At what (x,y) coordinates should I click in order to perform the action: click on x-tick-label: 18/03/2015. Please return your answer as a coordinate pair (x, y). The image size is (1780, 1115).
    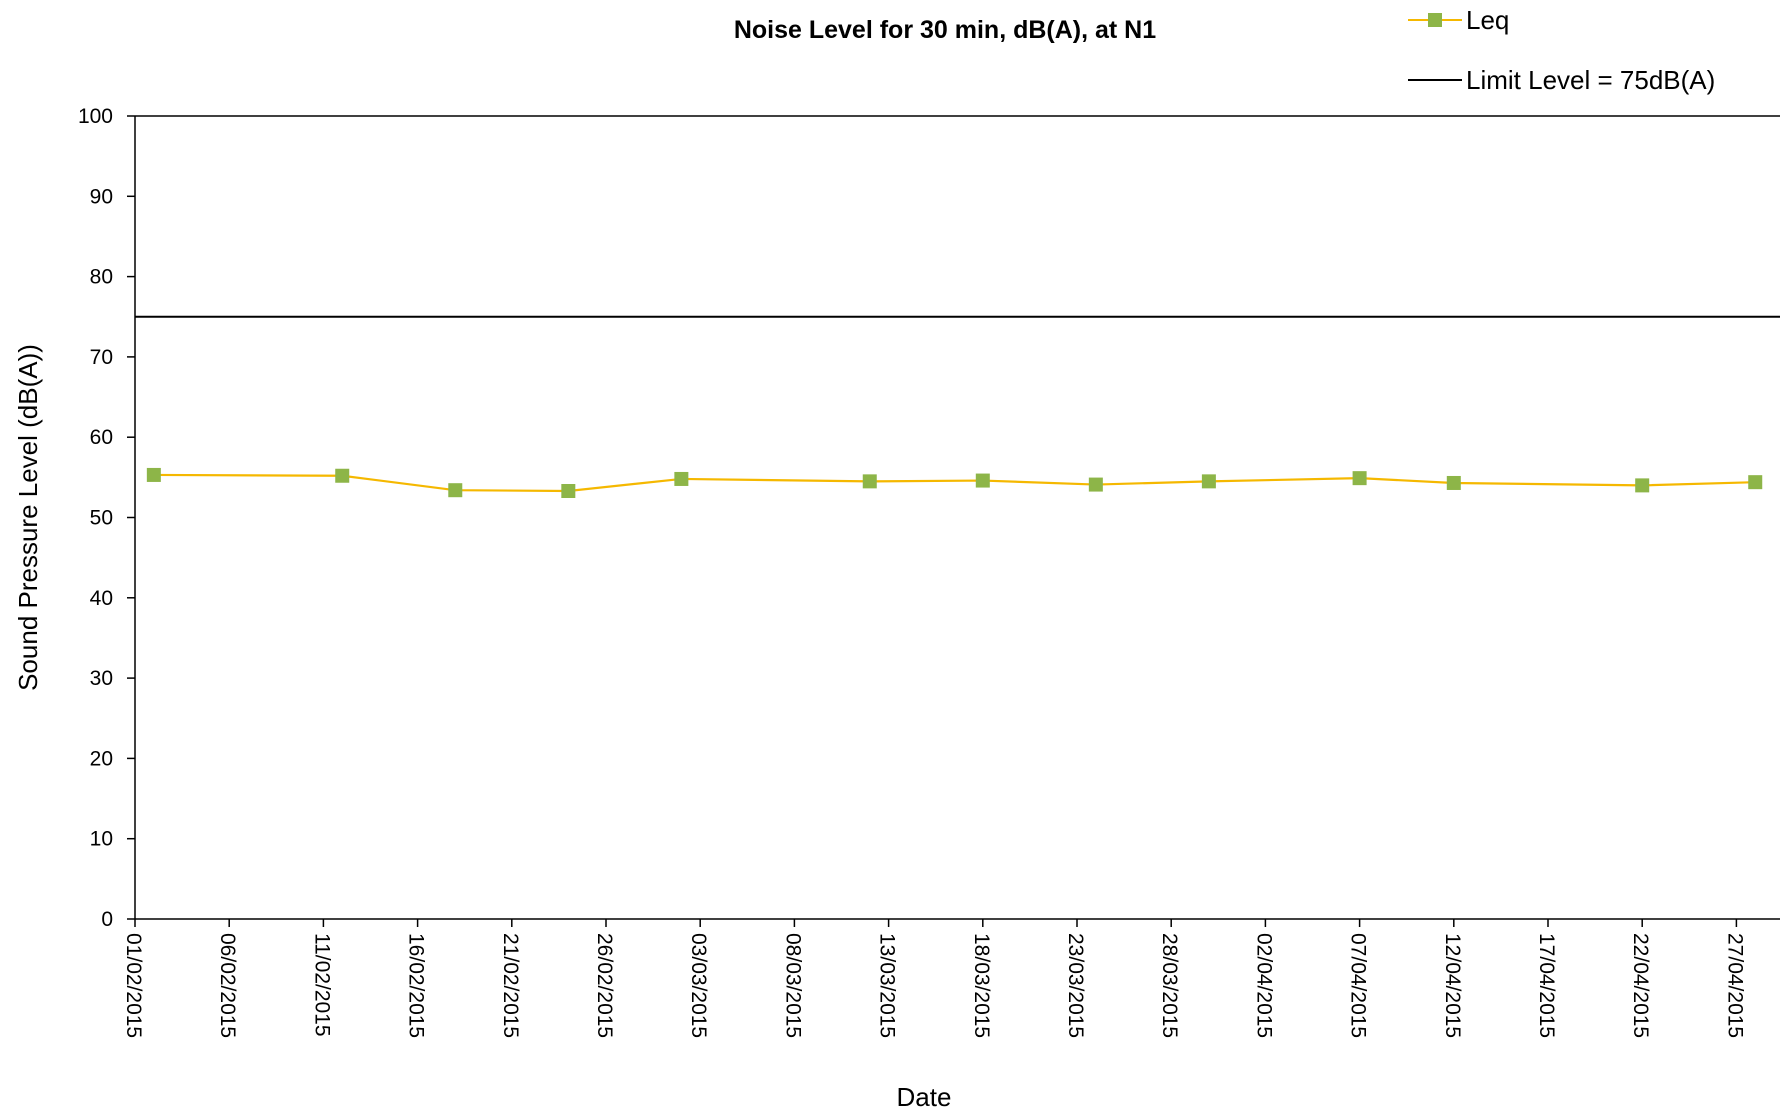
    Looking at the image, I should click on (981, 985).